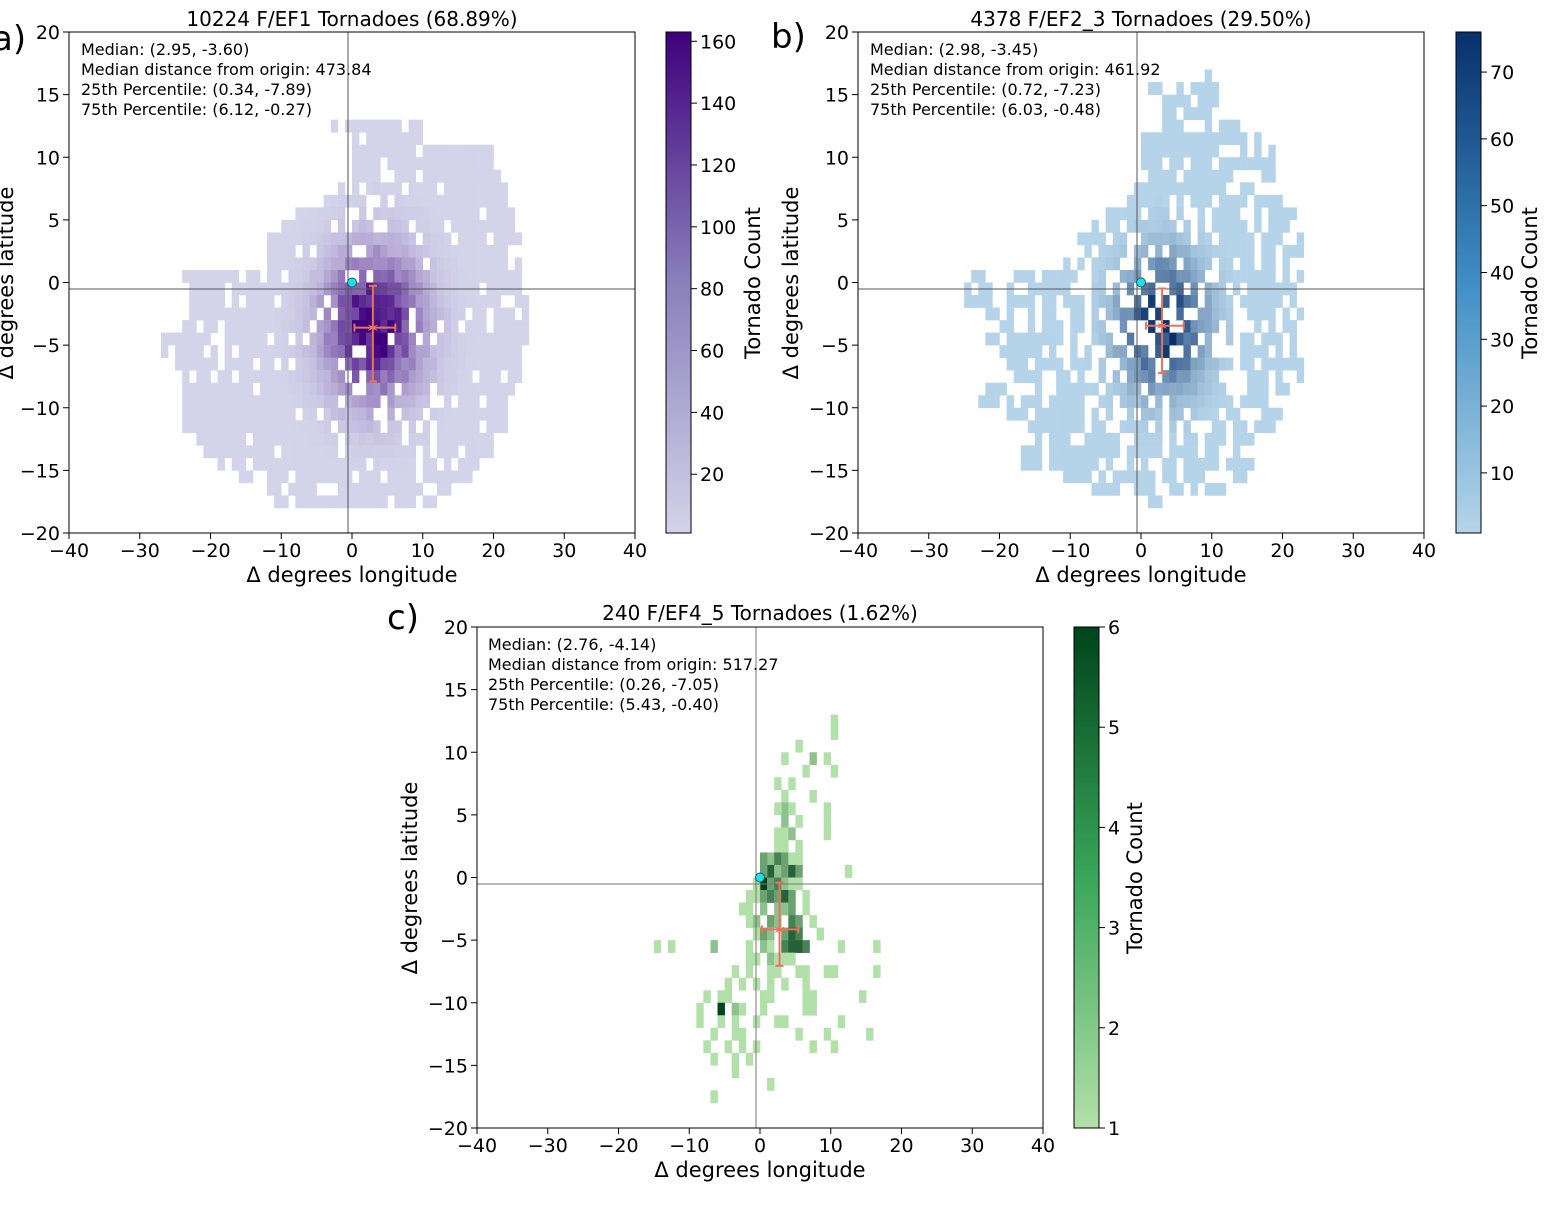 The width and height of the screenshot is (1555, 1206). Describe the element at coordinates (226, 69) in the screenshot. I see `panel-a-stat-distance: Median distance from origin: 473.84` at that location.